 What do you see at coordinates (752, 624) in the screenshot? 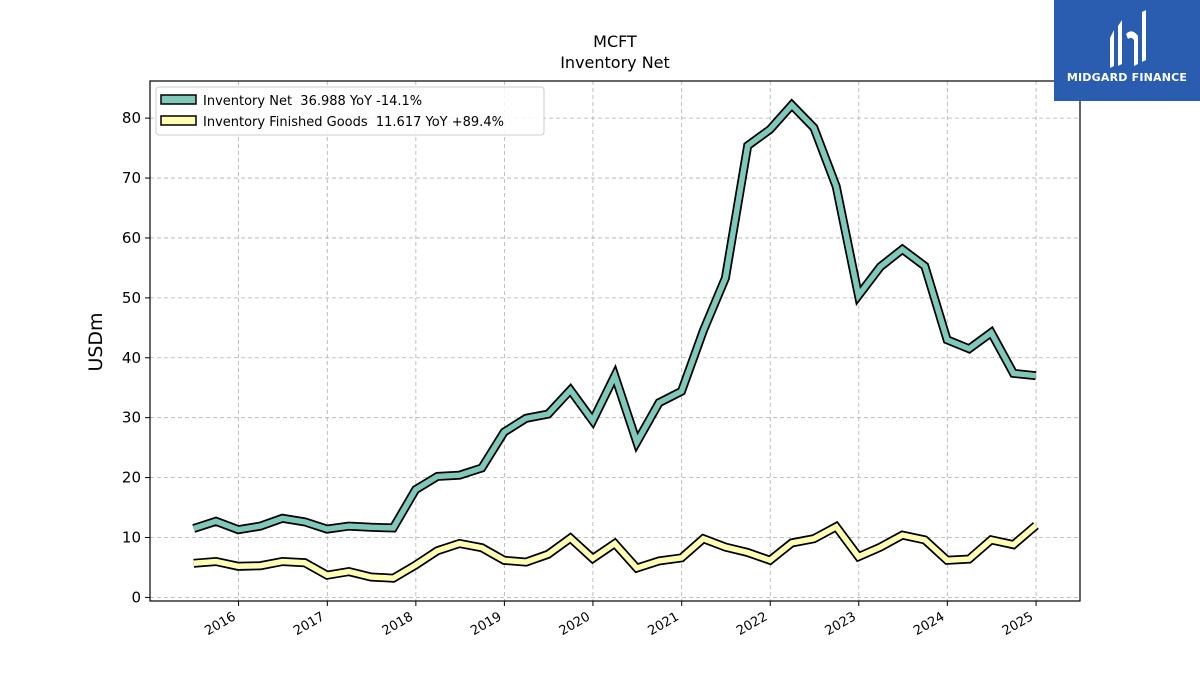
I see `x-tick-label: 2022` at bounding box center [752, 624].